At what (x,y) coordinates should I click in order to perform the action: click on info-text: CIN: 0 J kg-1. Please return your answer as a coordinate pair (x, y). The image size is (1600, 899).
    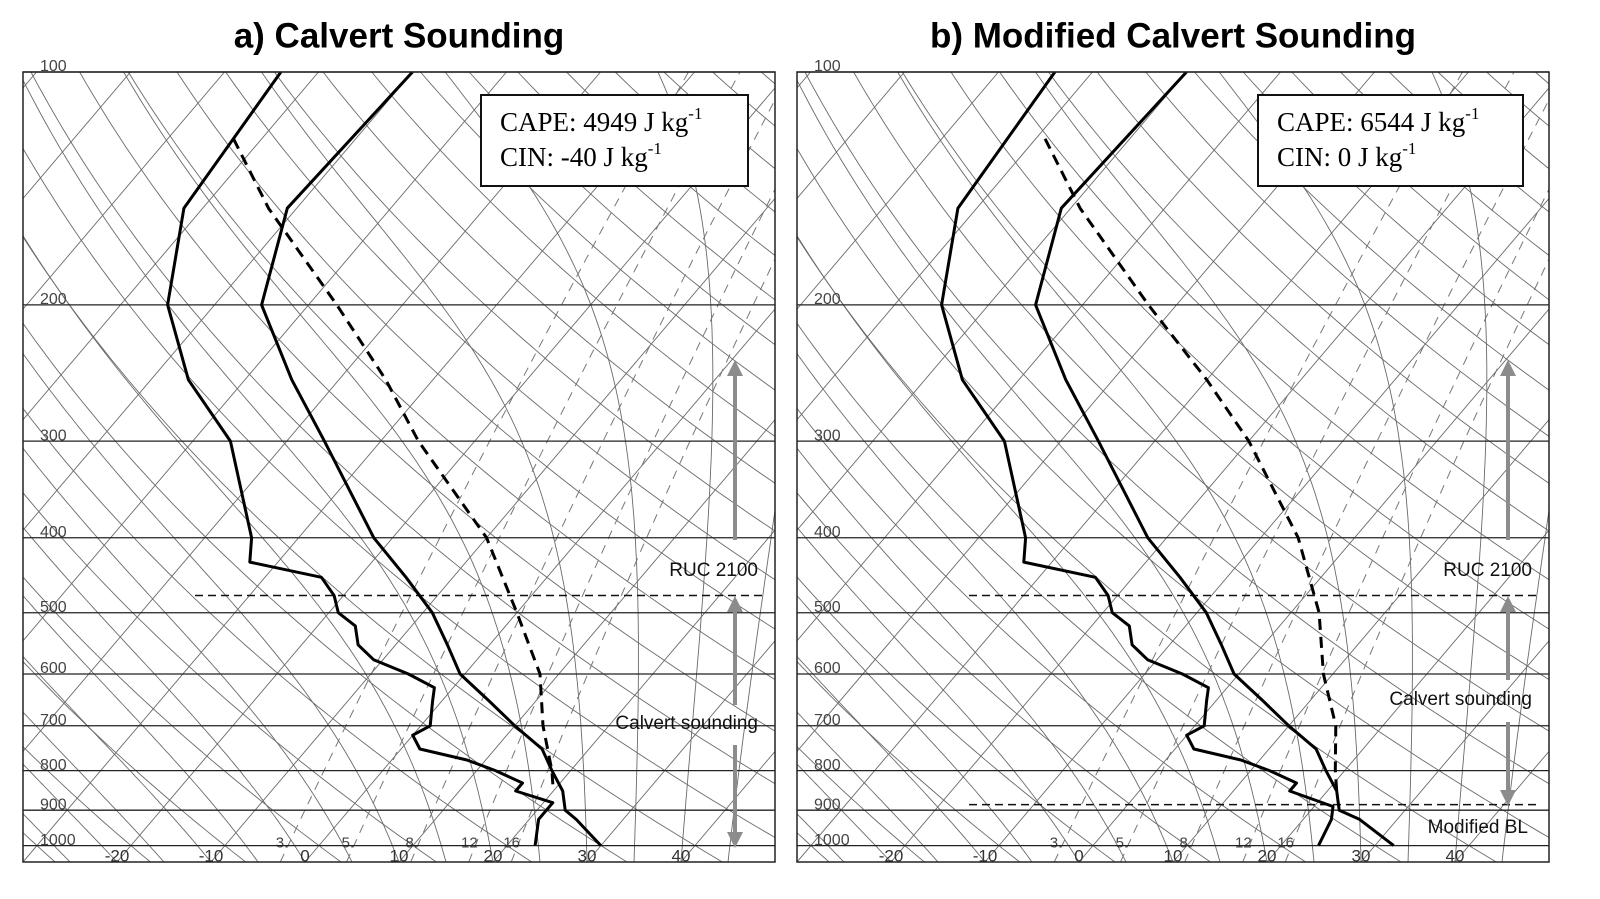
    Looking at the image, I should click on (1346, 155).